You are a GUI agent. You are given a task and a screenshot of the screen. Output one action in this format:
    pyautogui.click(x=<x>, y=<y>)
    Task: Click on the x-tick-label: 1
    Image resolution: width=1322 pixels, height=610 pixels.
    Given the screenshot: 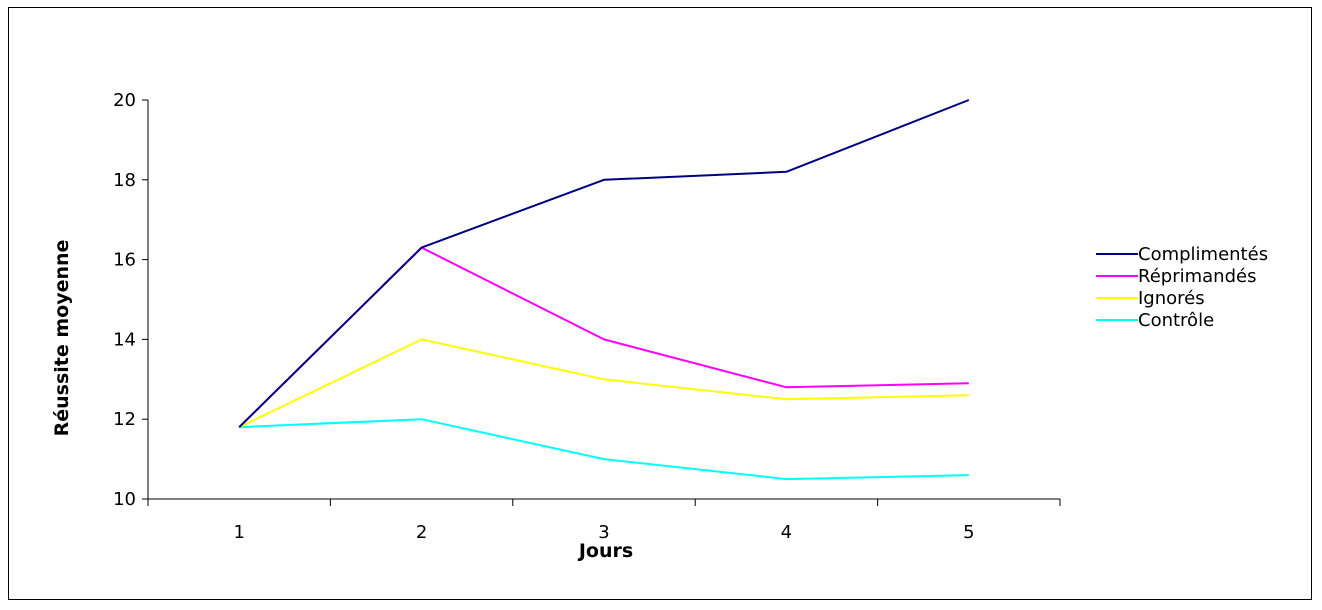 What is the action you would take?
    pyautogui.click(x=238, y=532)
    